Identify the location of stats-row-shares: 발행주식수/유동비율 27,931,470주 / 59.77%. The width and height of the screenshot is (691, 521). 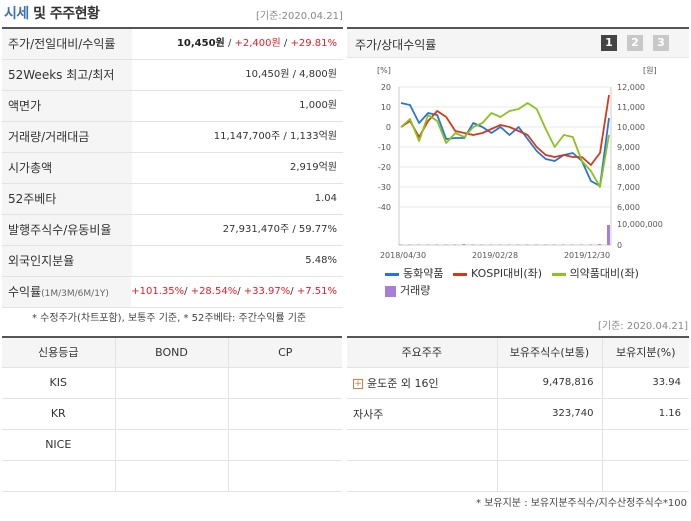
(172, 230).